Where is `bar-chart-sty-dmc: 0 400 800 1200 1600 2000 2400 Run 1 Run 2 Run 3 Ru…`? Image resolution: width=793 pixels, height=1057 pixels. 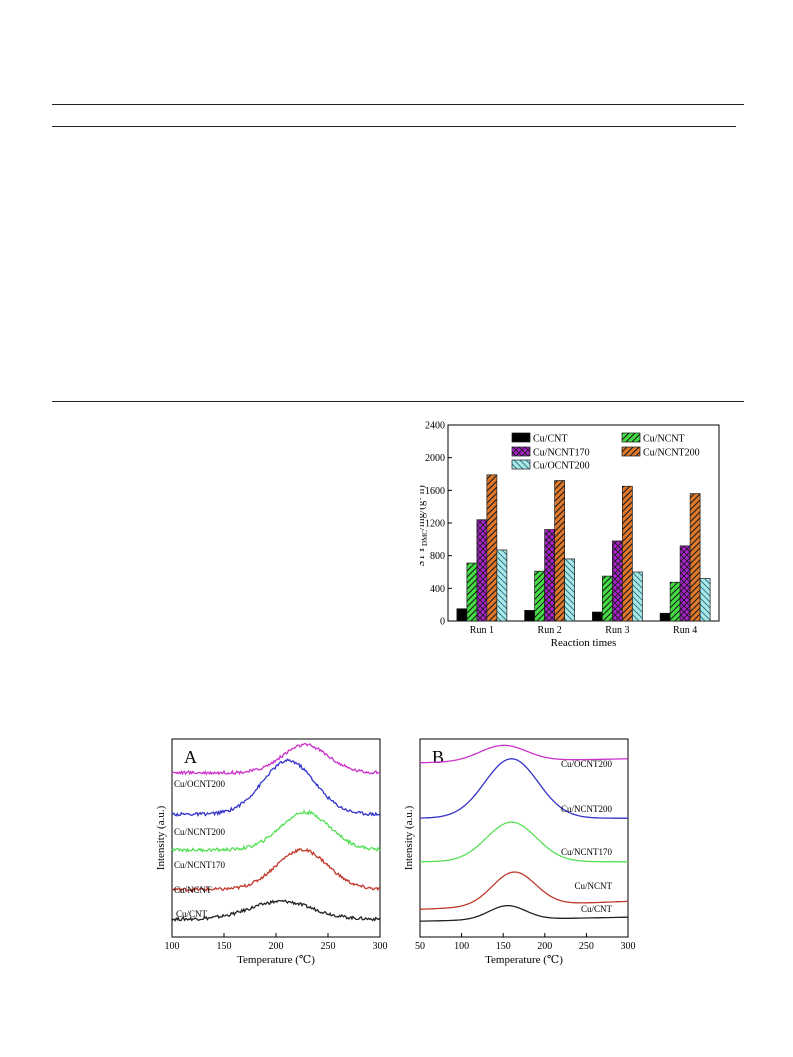
bar-chart-sty-dmc: 0 400 800 1200 1600 2000 2400 Run 1 Run 2 Run 3 Ru… is located at coordinates (570, 535).